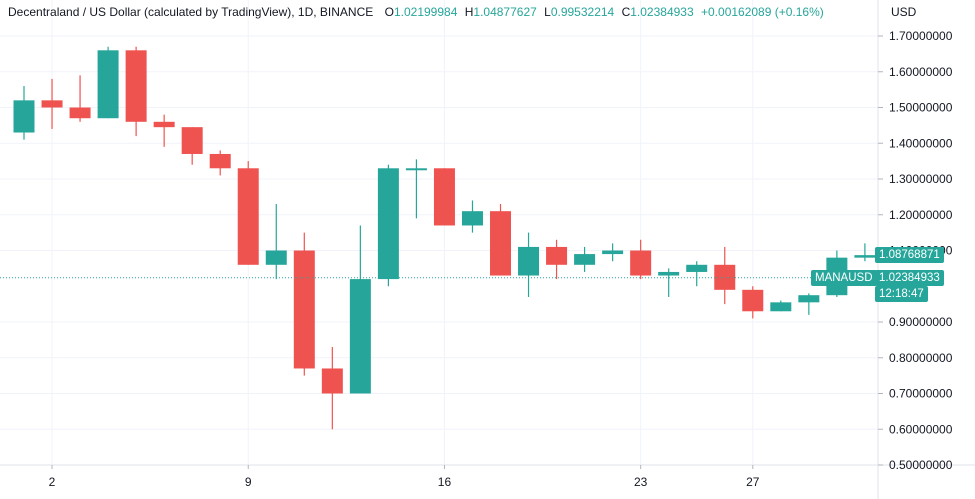 The image size is (975, 499). What do you see at coordinates (904, 12) in the screenshot?
I see `currency-label: USD` at bounding box center [904, 12].